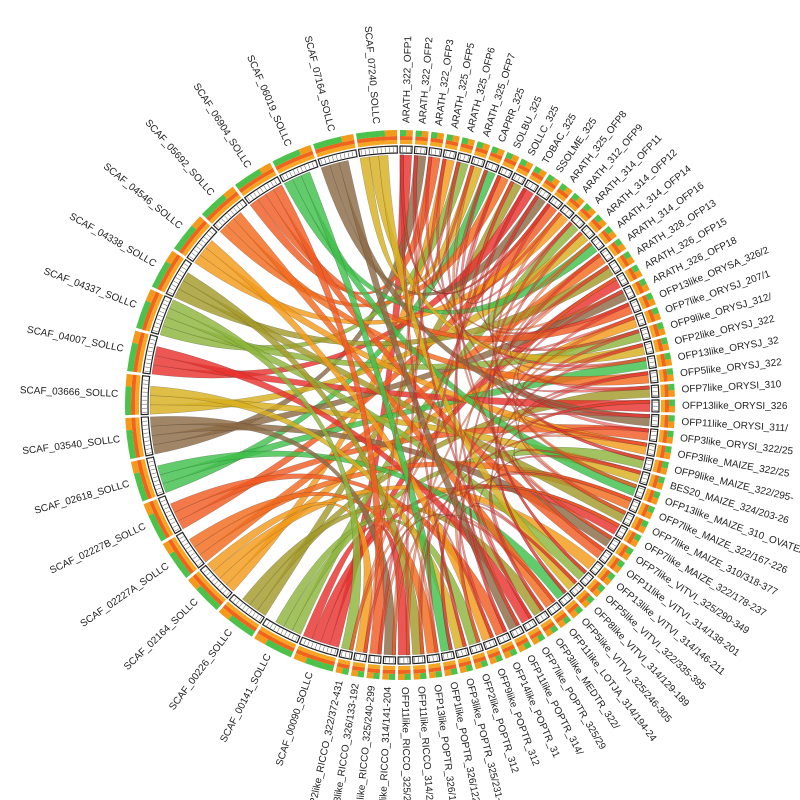  Describe the element at coordinates (69, 392) in the screenshot. I see `segment-label: SCAF_03666_SOLLC` at that location.